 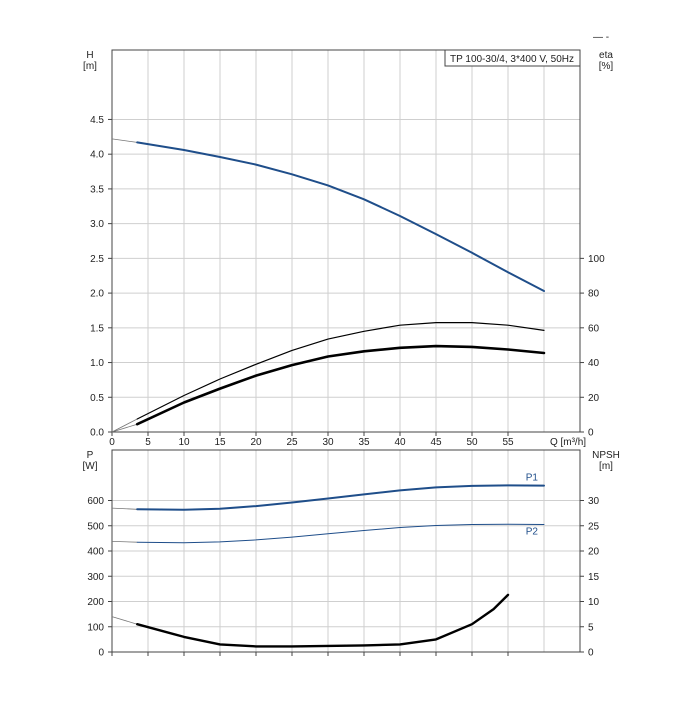 I want to click on y-right-axis-unit: [m], so click(x=606, y=466).